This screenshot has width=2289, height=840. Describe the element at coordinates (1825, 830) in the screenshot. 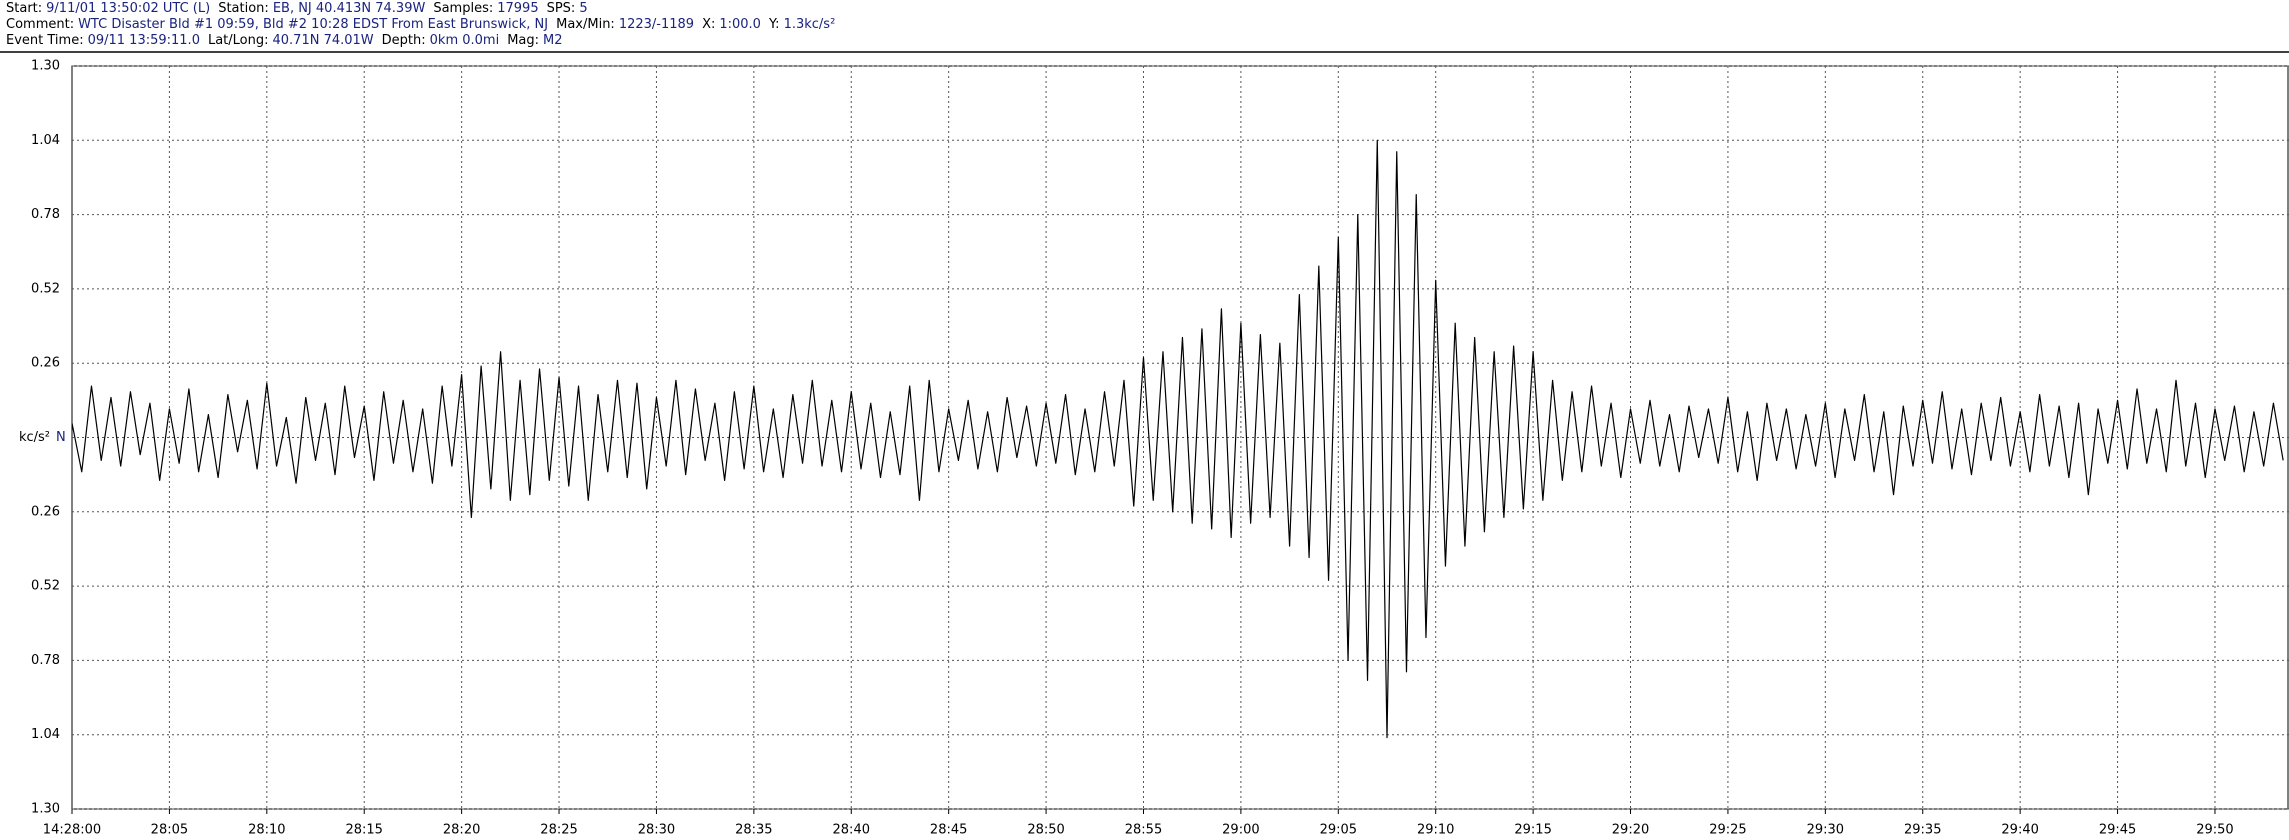

I see `x-tick-label: 29:30` at that location.